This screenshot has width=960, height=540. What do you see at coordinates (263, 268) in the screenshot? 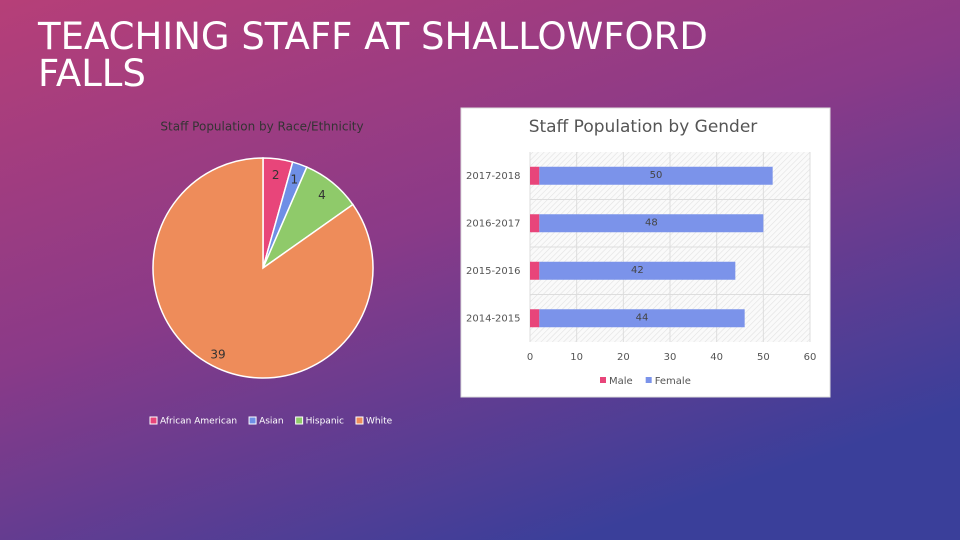
I see `pie-slice` at bounding box center [263, 268].